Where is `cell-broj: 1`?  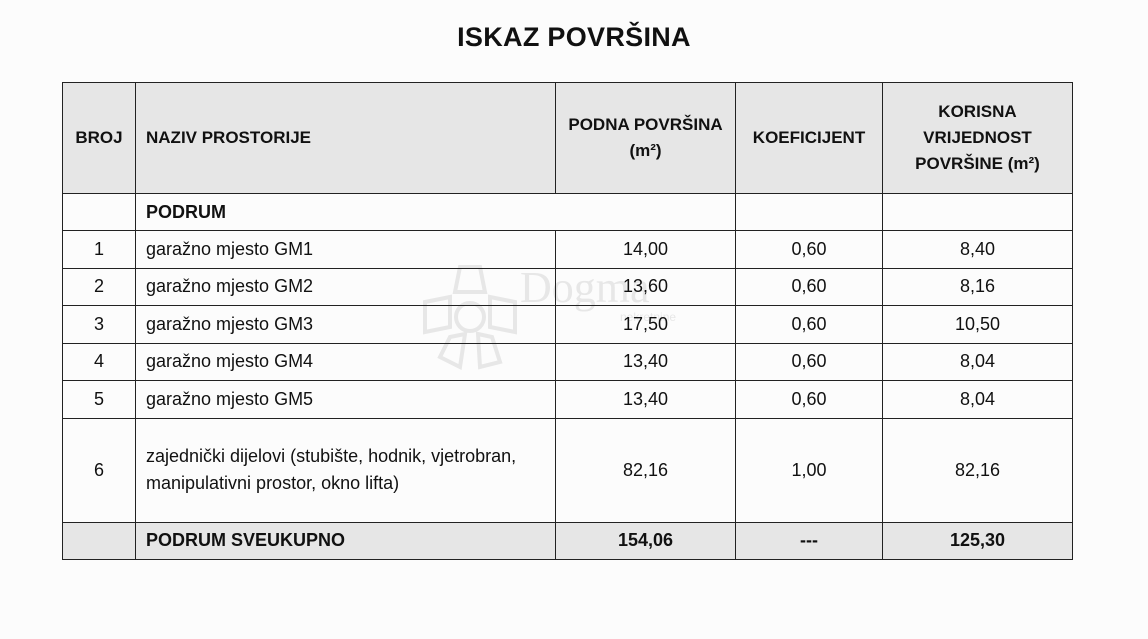
cell-broj: 1 is located at coordinates (99, 249).